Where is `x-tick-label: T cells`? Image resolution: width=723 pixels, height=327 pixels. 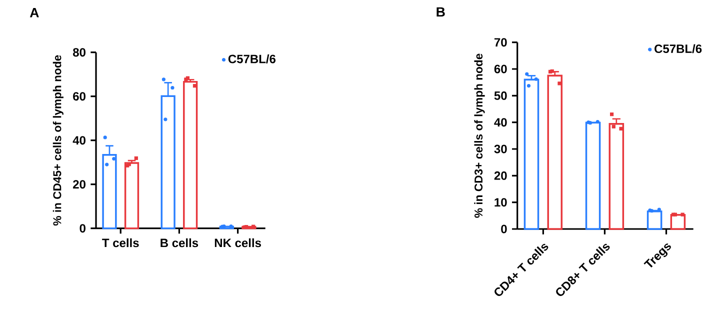 x-tick-label: T cells is located at coordinates (120, 243).